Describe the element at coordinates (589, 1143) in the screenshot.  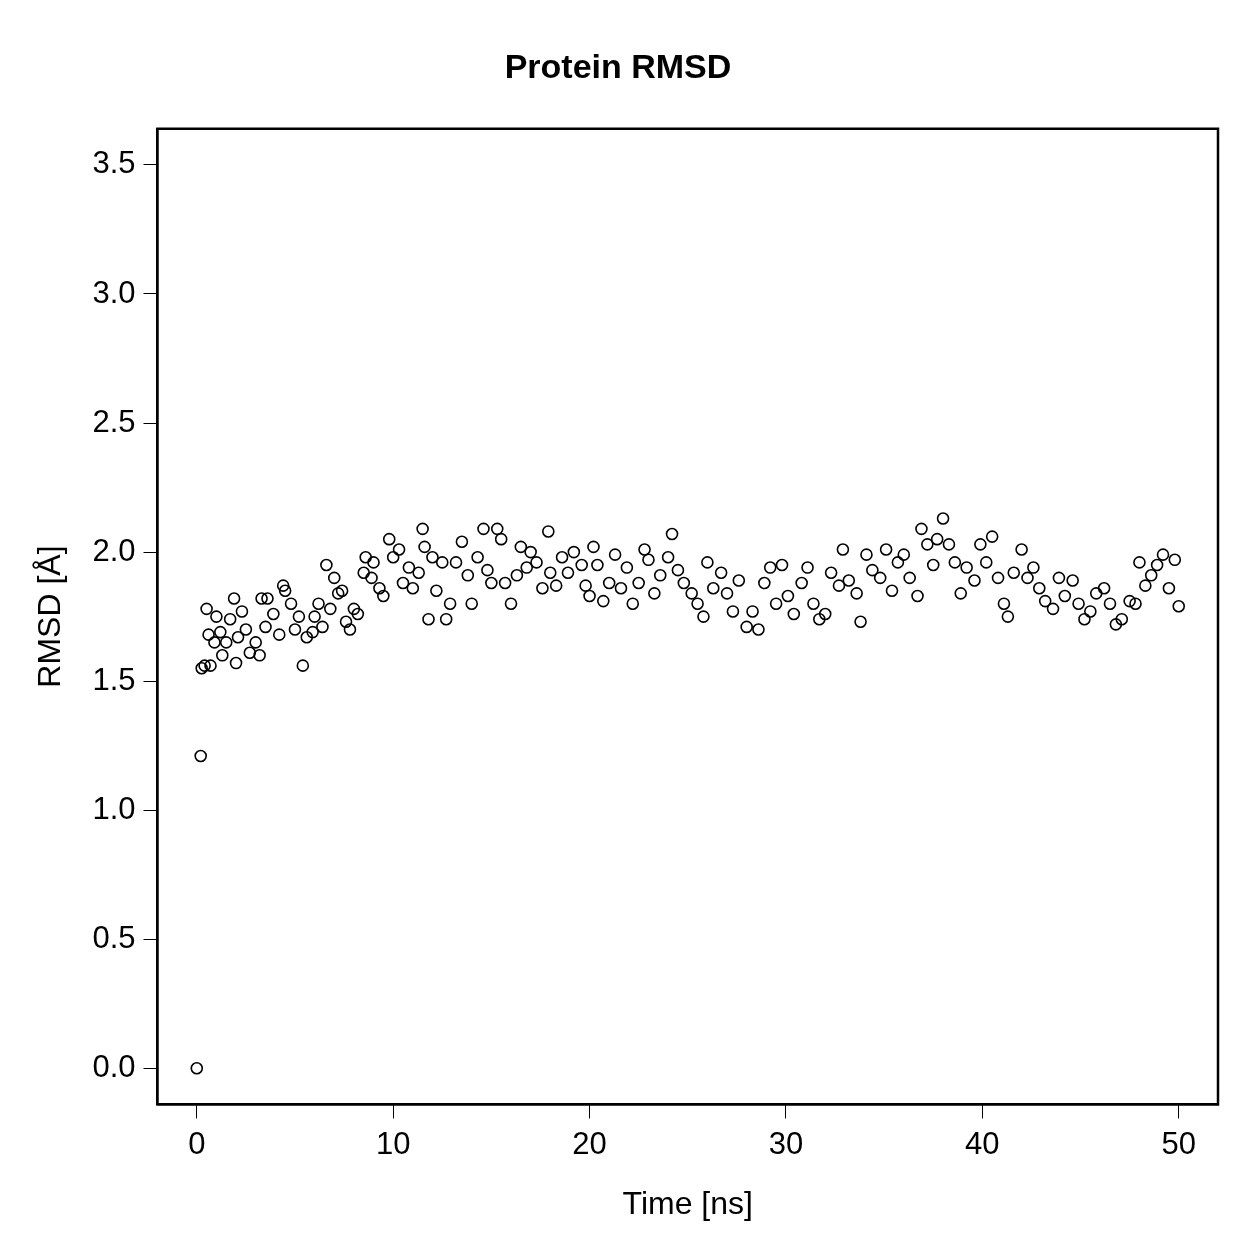
I see `x-tick-label: 20` at that location.